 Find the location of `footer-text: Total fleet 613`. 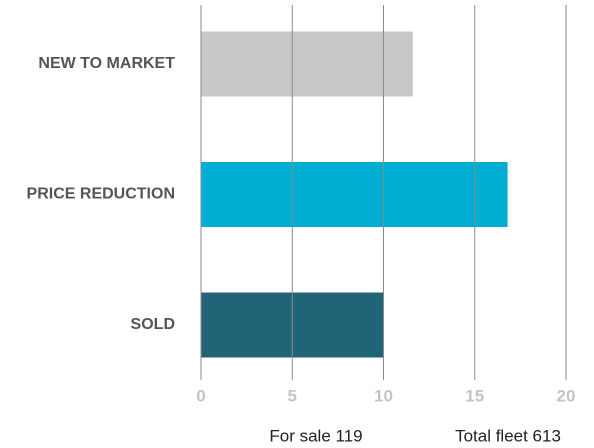

footer-text: Total fleet 613 is located at coordinates (508, 435).